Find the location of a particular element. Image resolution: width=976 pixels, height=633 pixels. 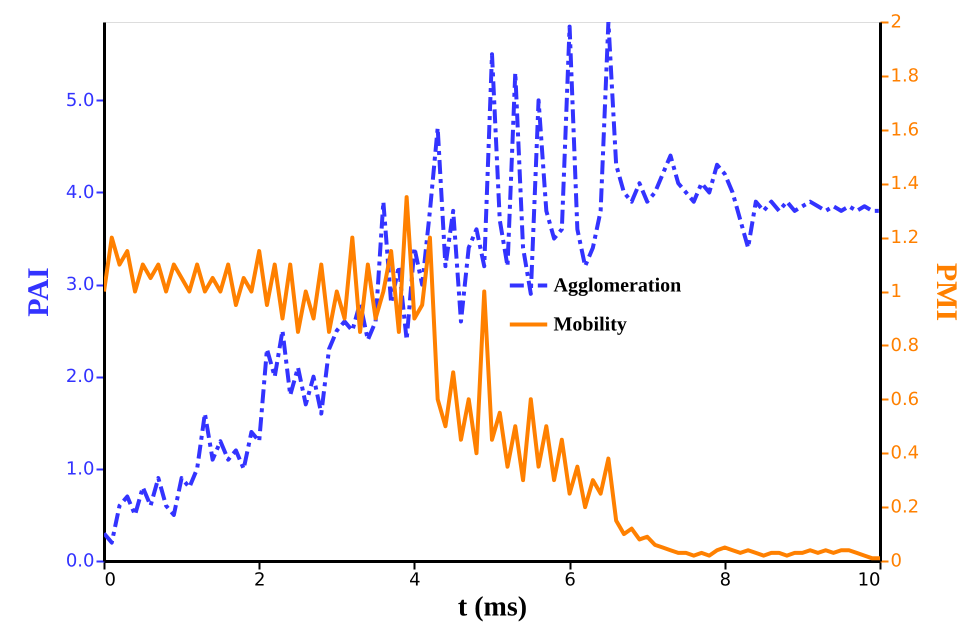

y-tick-label: 5.0 is located at coordinates (80, 100).